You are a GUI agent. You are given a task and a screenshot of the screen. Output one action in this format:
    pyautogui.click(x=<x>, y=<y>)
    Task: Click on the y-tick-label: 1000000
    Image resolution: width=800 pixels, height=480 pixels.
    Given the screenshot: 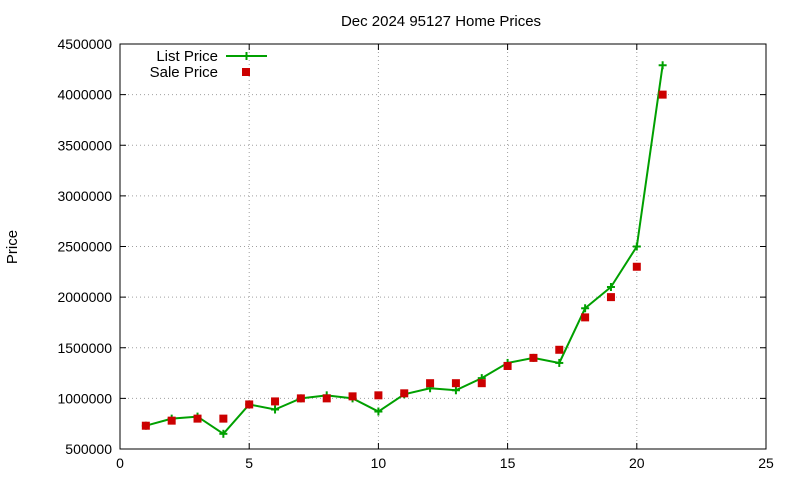 What is the action you would take?
    pyautogui.click(x=84, y=398)
    